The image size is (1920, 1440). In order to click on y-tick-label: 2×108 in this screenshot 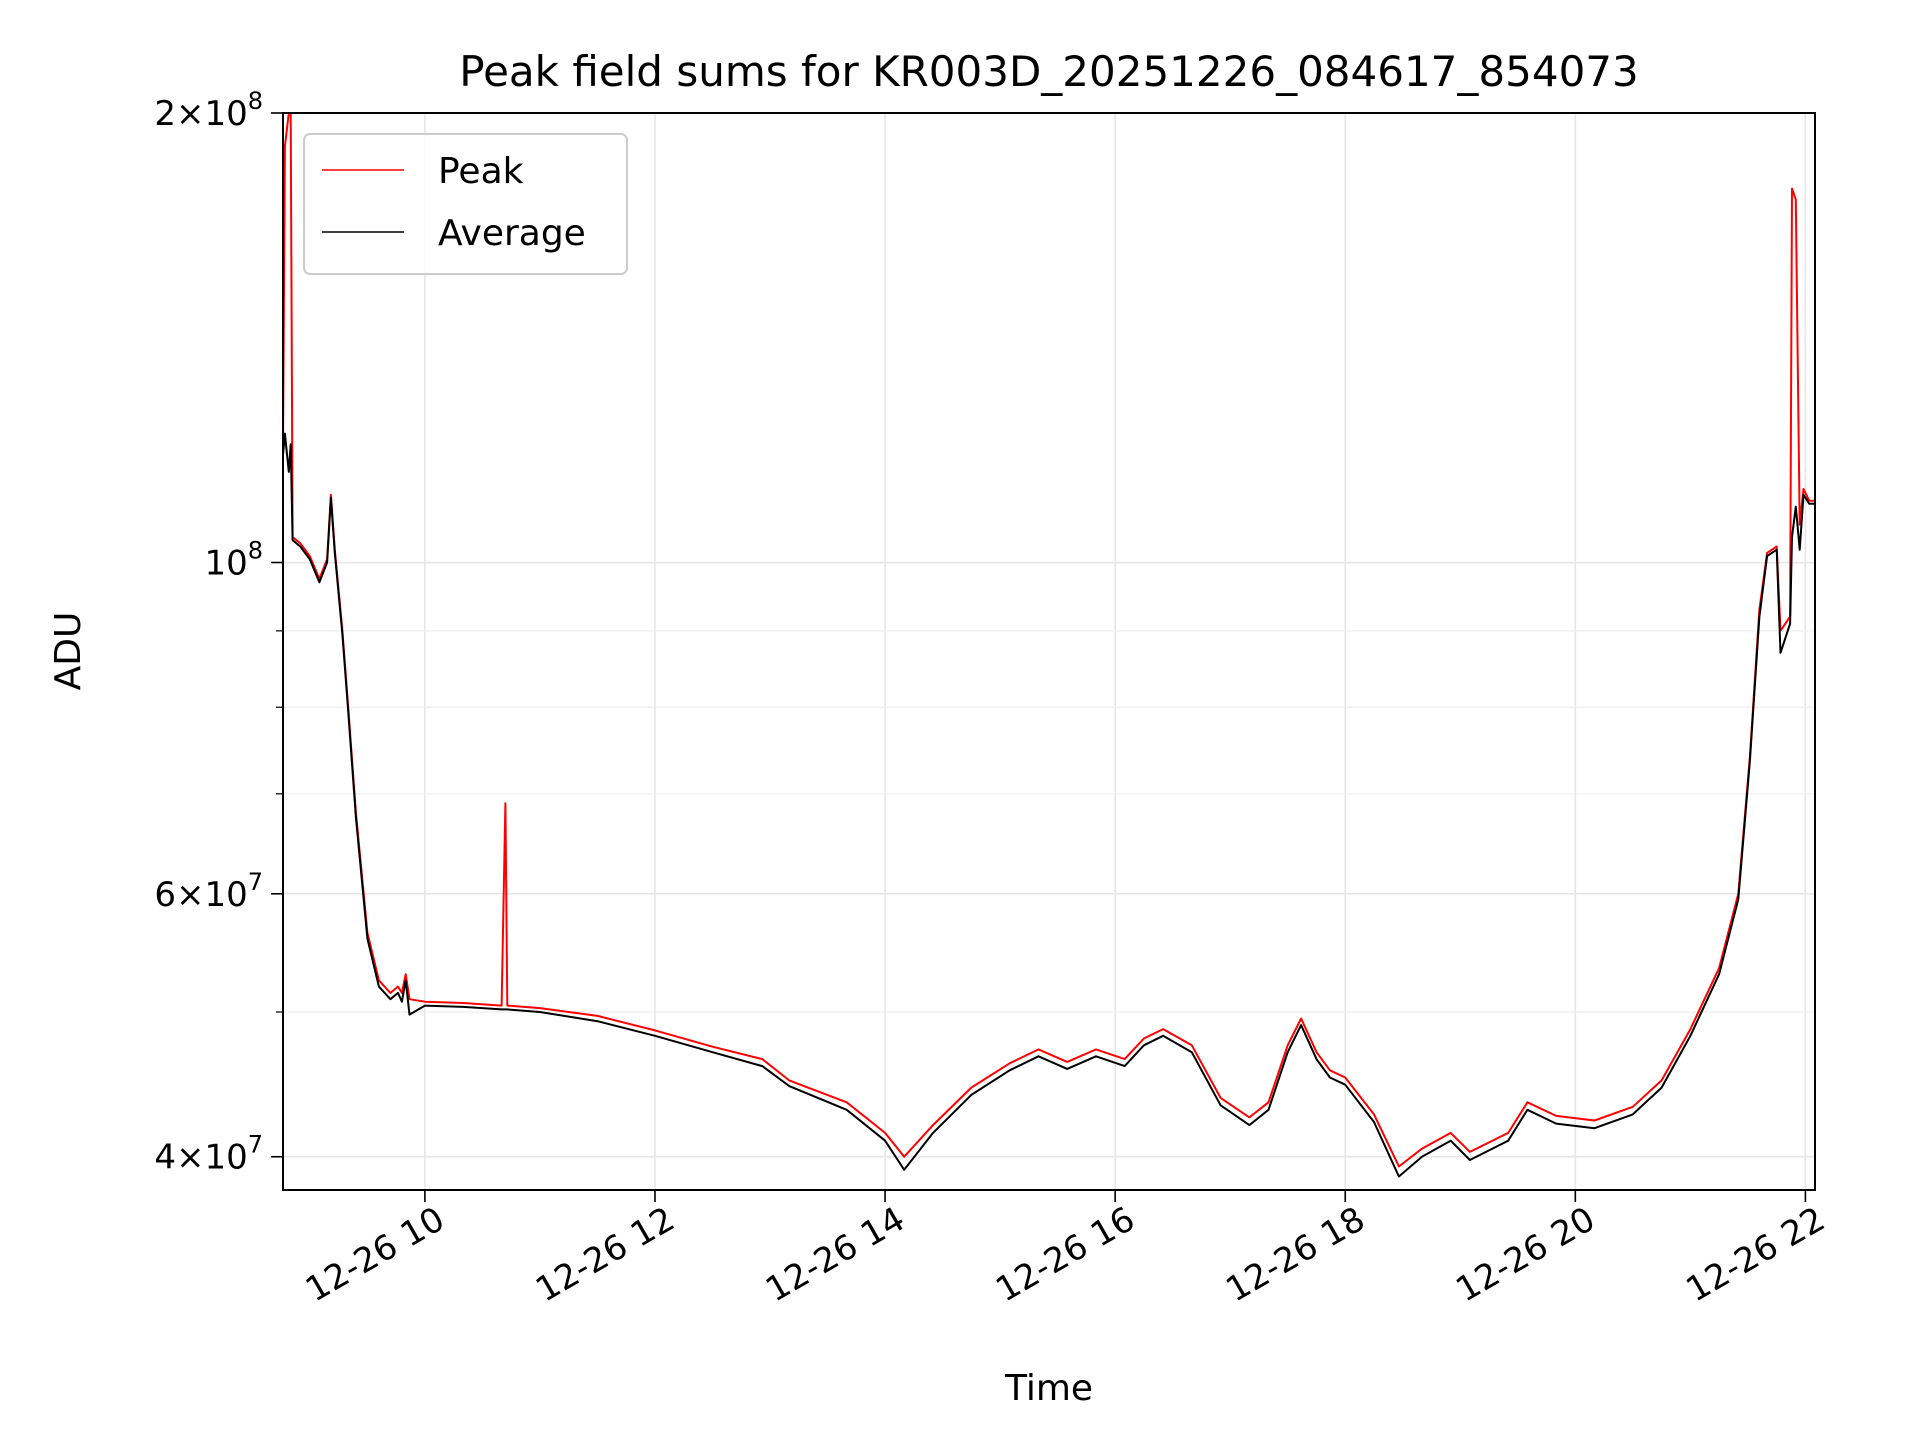, I will do `click(208, 110)`.